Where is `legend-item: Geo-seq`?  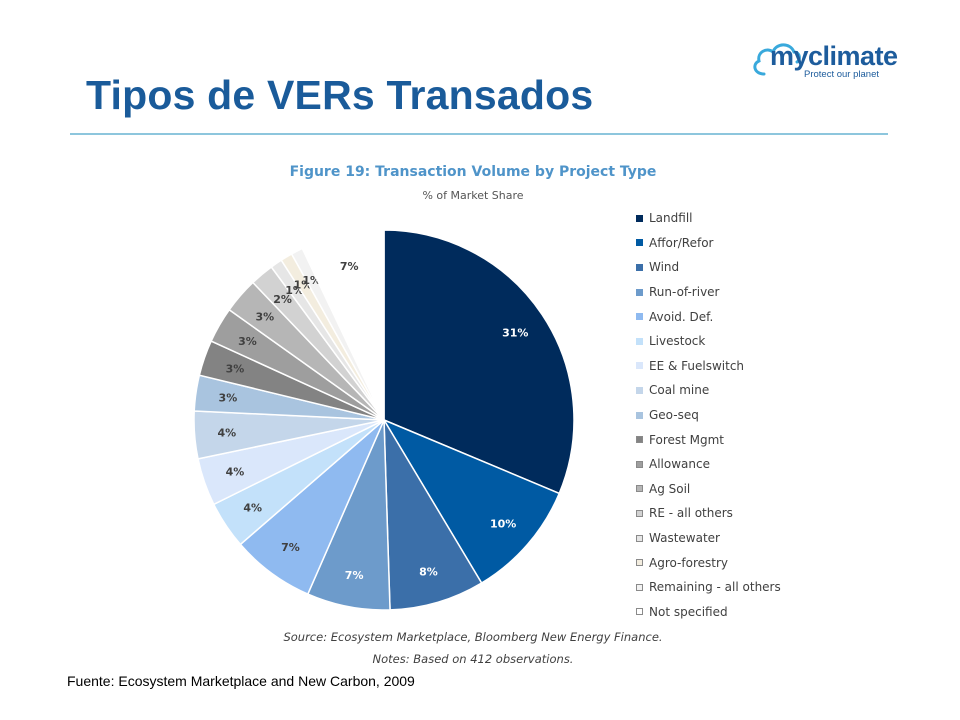
legend-item: Geo-seq is located at coordinates (708, 415).